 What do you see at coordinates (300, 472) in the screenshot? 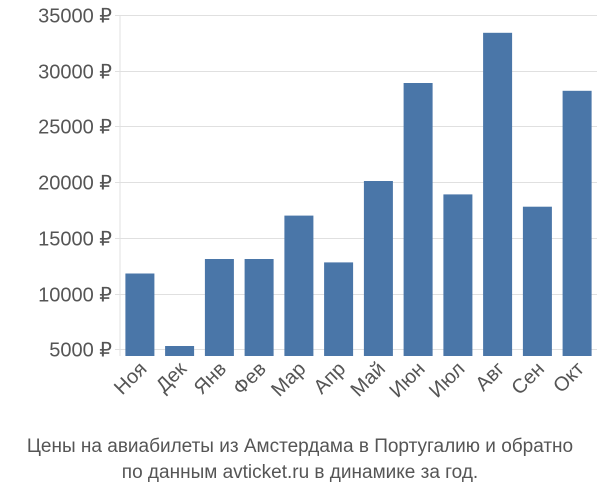
I see `chart-caption-line-2: по данным avticket.ru в динамике за год.` at bounding box center [300, 472].